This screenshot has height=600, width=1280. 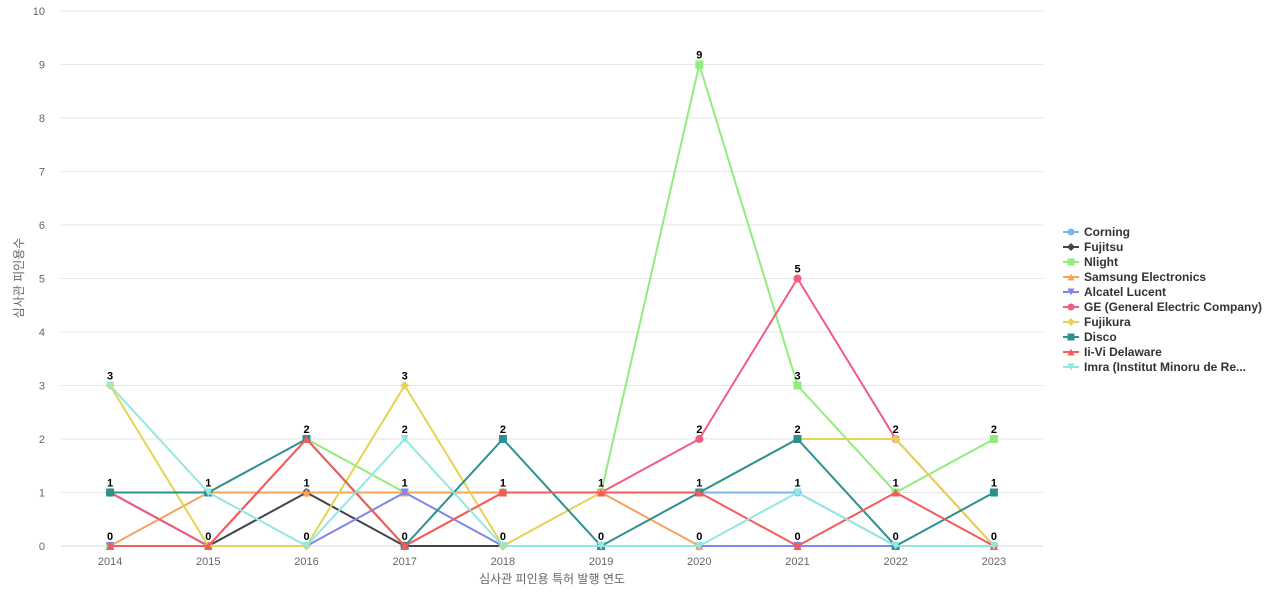 I want to click on x-tick-label: 2021, so click(x=797, y=562).